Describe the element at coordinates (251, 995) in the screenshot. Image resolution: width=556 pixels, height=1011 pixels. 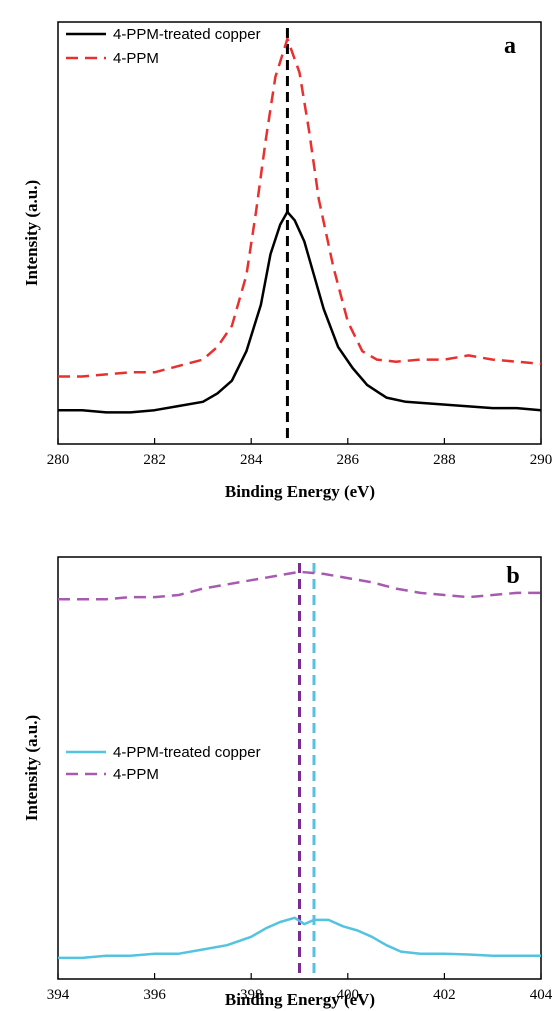
I see `x-tick-label-2: 398` at that location.